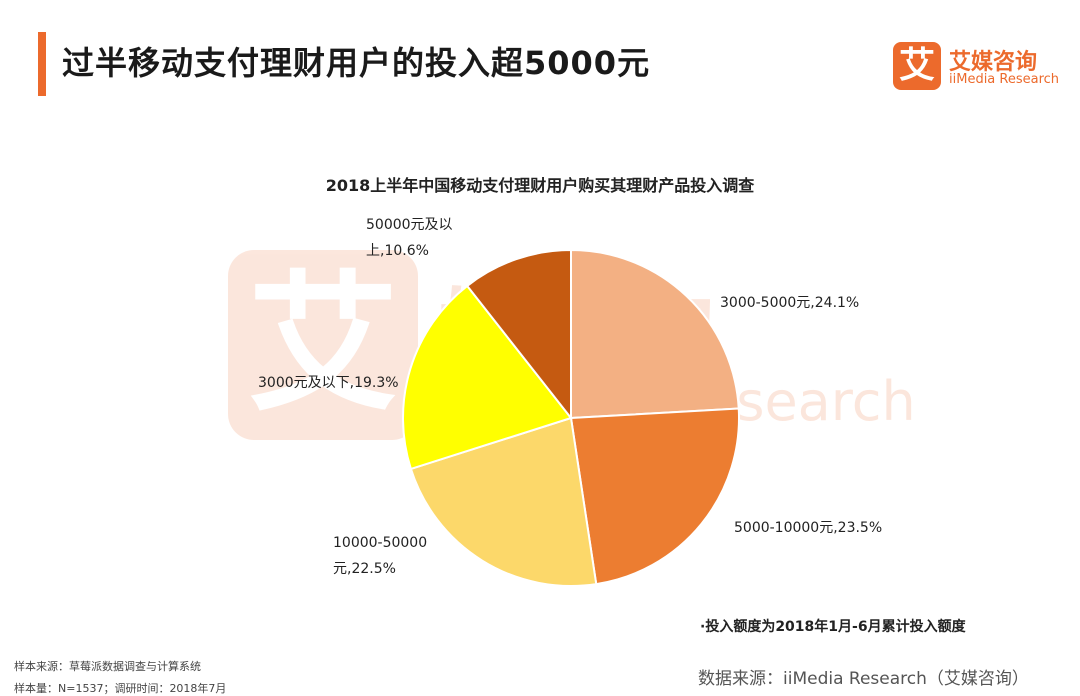 The width and height of the screenshot is (1080, 696). What do you see at coordinates (409, 225) in the screenshot?
I see `slice-label-line: 50000元及以` at bounding box center [409, 225].